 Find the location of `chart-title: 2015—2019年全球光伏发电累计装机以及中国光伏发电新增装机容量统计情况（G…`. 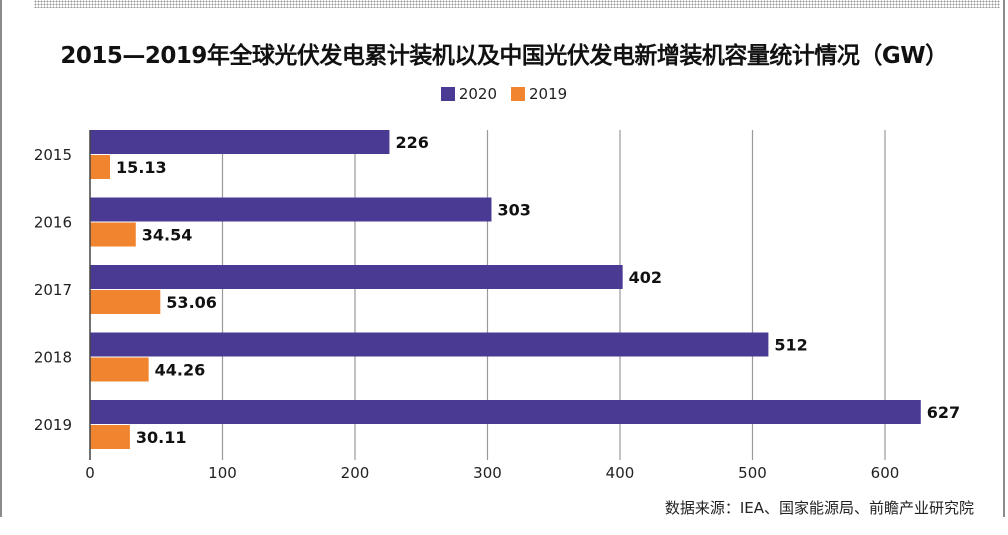

chart-title: 2015—2019年全球光伏发电累计装机以及中国光伏发电新增装机容量统计情况（G… is located at coordinates (504, 56).